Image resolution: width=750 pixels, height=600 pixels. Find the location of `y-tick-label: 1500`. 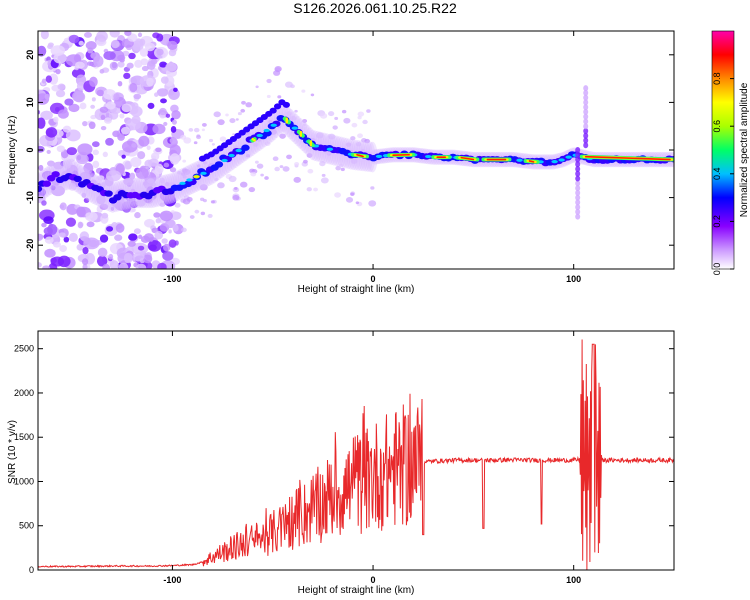

y-tick-label: 1500 is located at coordinates (24, 437).